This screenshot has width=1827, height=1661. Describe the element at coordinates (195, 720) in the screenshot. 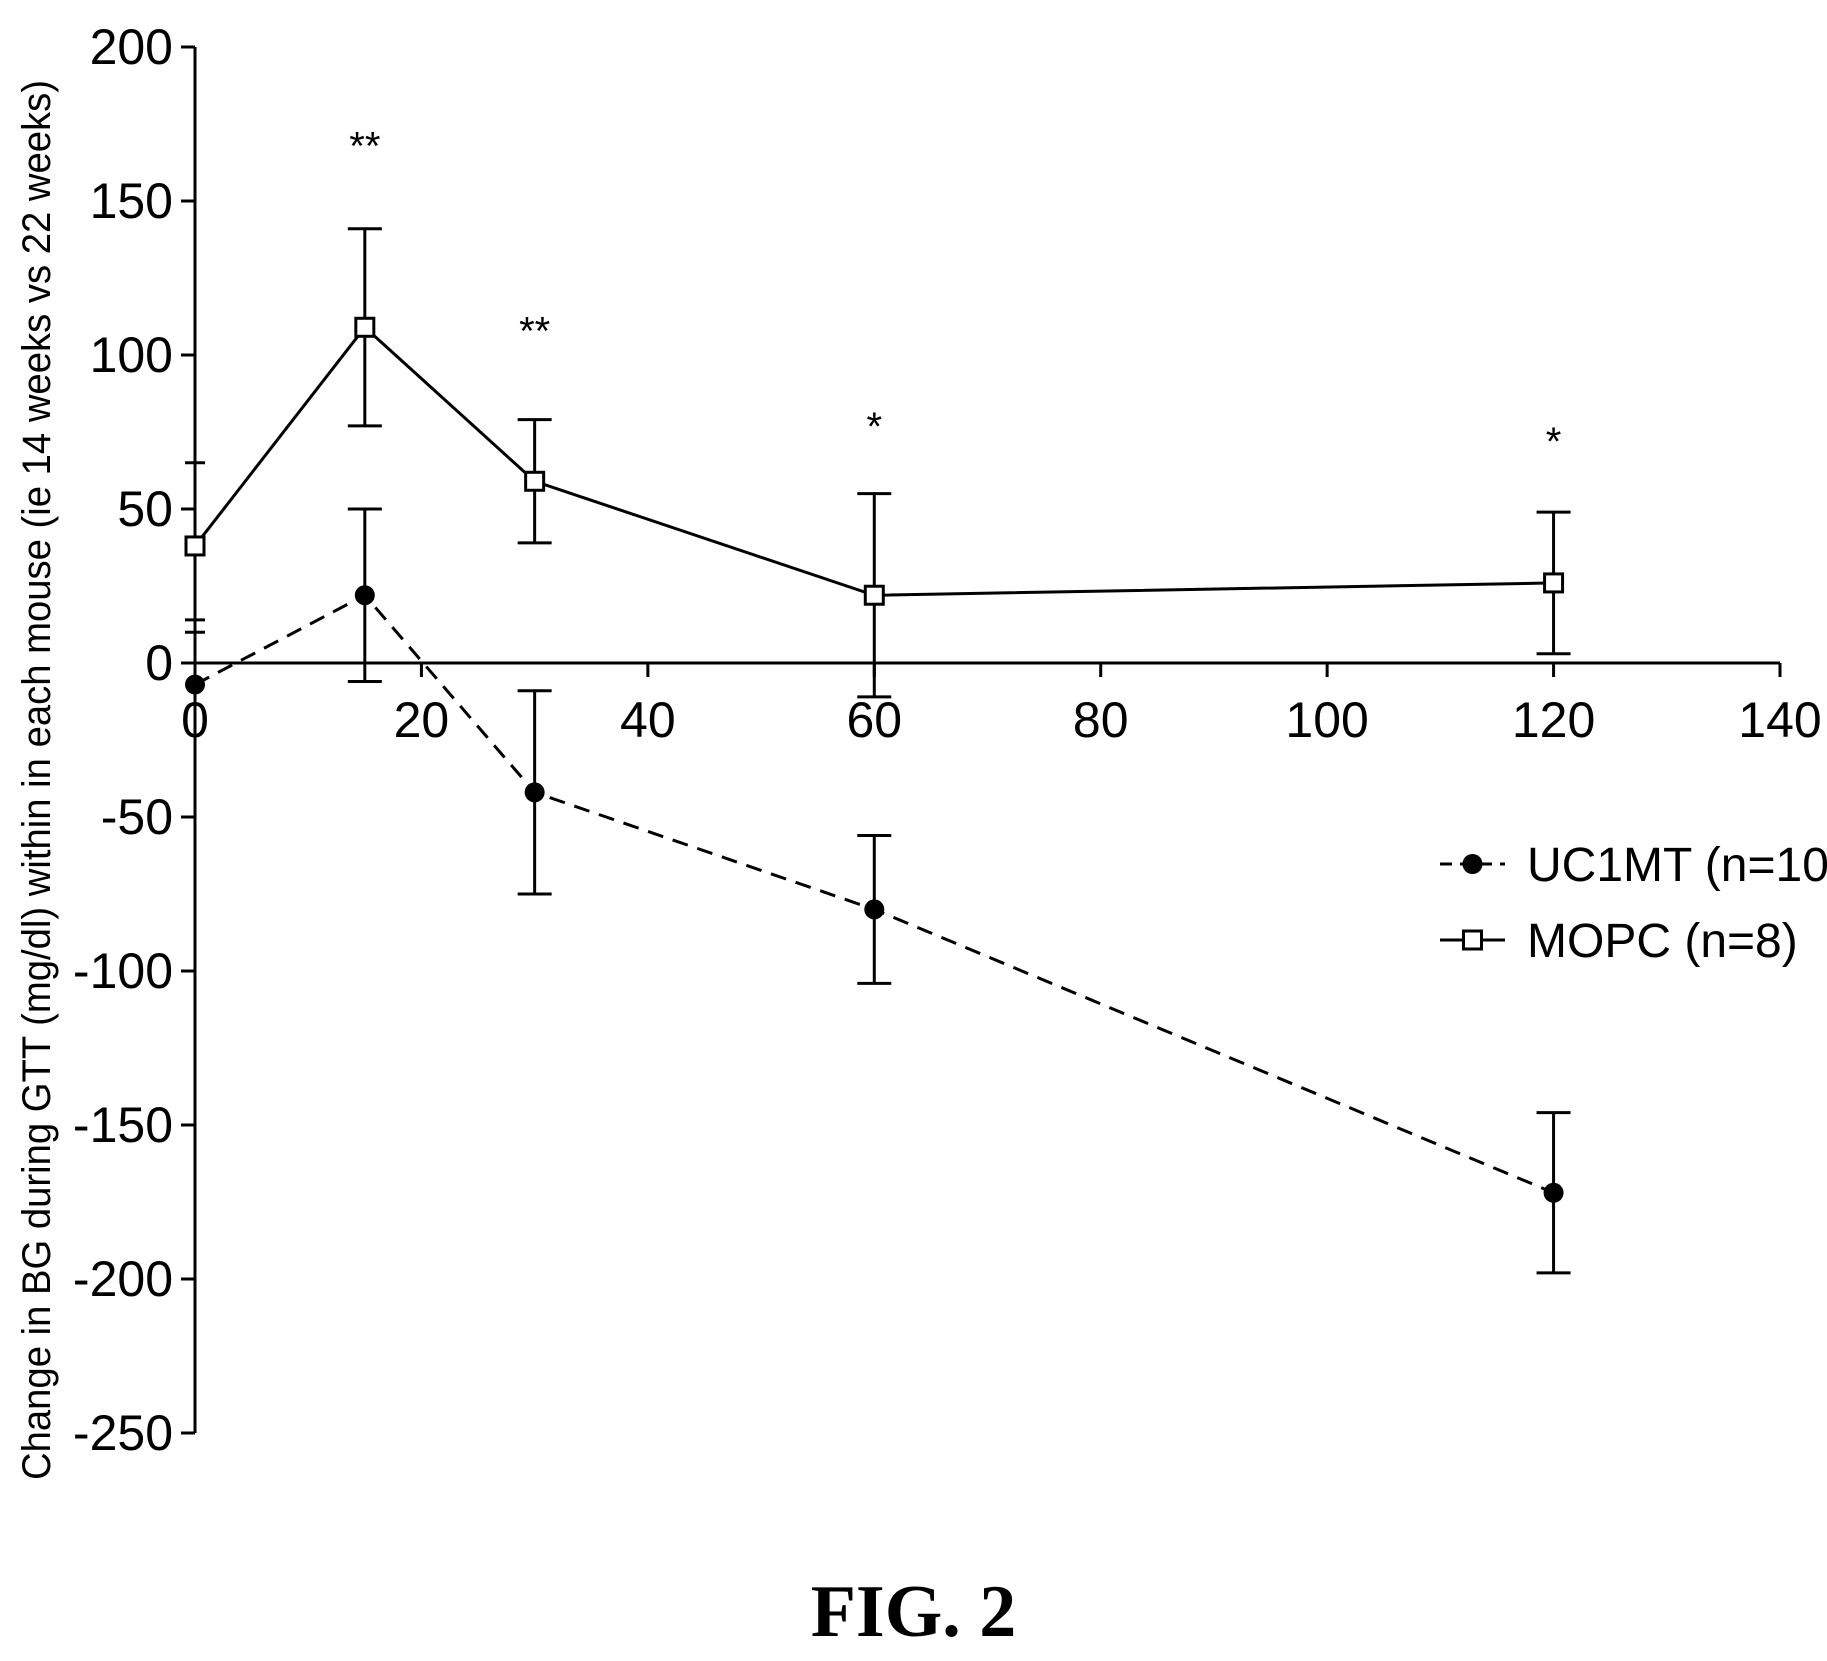

I see `x-tick-label: 0` at that location.